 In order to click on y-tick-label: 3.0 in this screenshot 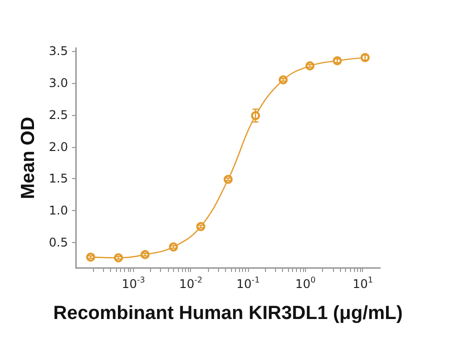, I will do `click(58, 83)`.